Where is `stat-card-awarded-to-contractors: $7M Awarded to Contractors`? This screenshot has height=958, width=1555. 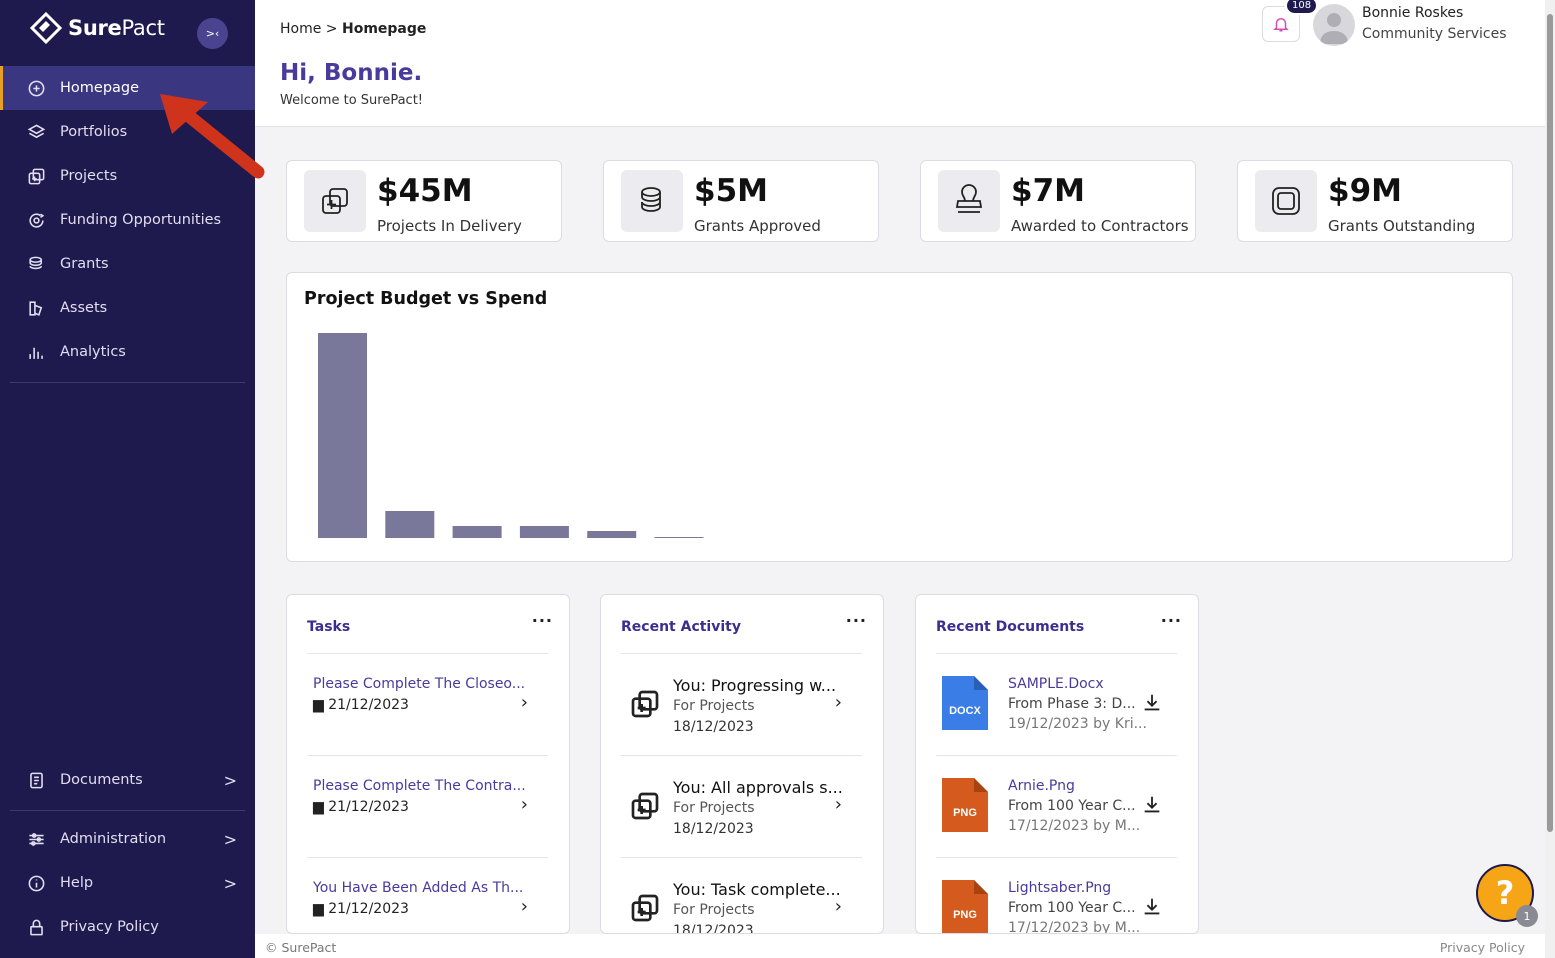 stat-card-awarded-to-contractors: $7M Awarded to Contractors is located at coordinates (1058, 201).